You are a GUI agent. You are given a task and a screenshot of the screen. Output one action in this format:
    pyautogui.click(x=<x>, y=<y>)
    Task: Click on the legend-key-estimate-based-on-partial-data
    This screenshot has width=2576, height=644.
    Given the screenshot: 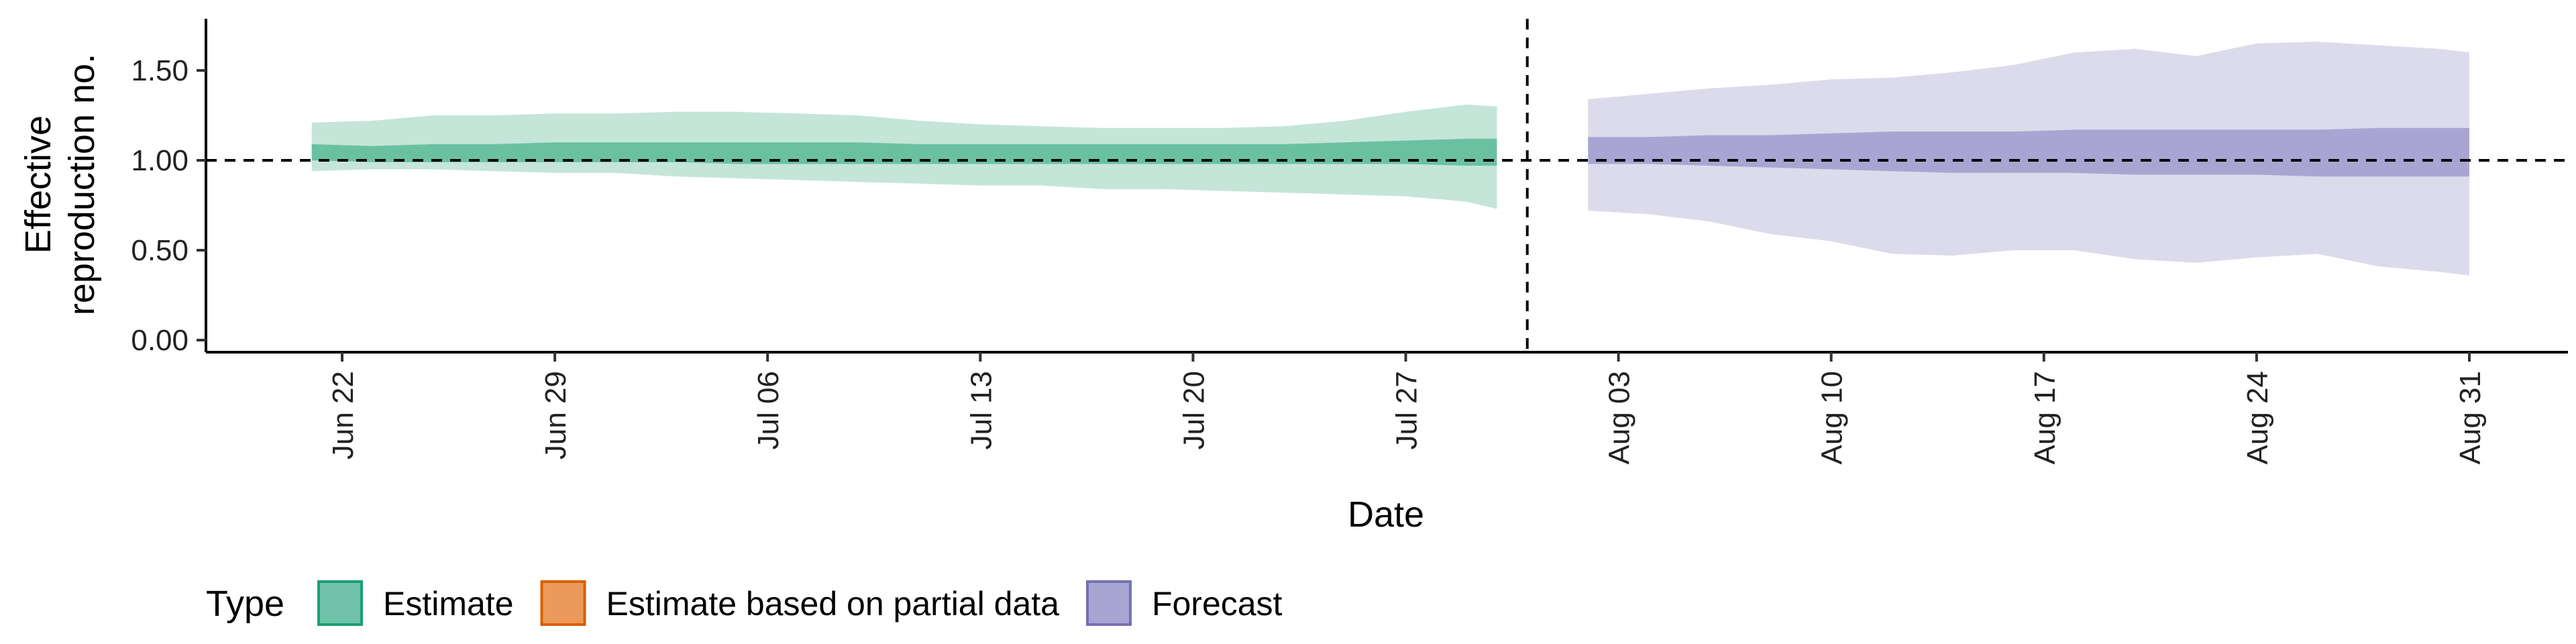 What is the action you would take?
    pyautogui.click(x=563, y=603)
    